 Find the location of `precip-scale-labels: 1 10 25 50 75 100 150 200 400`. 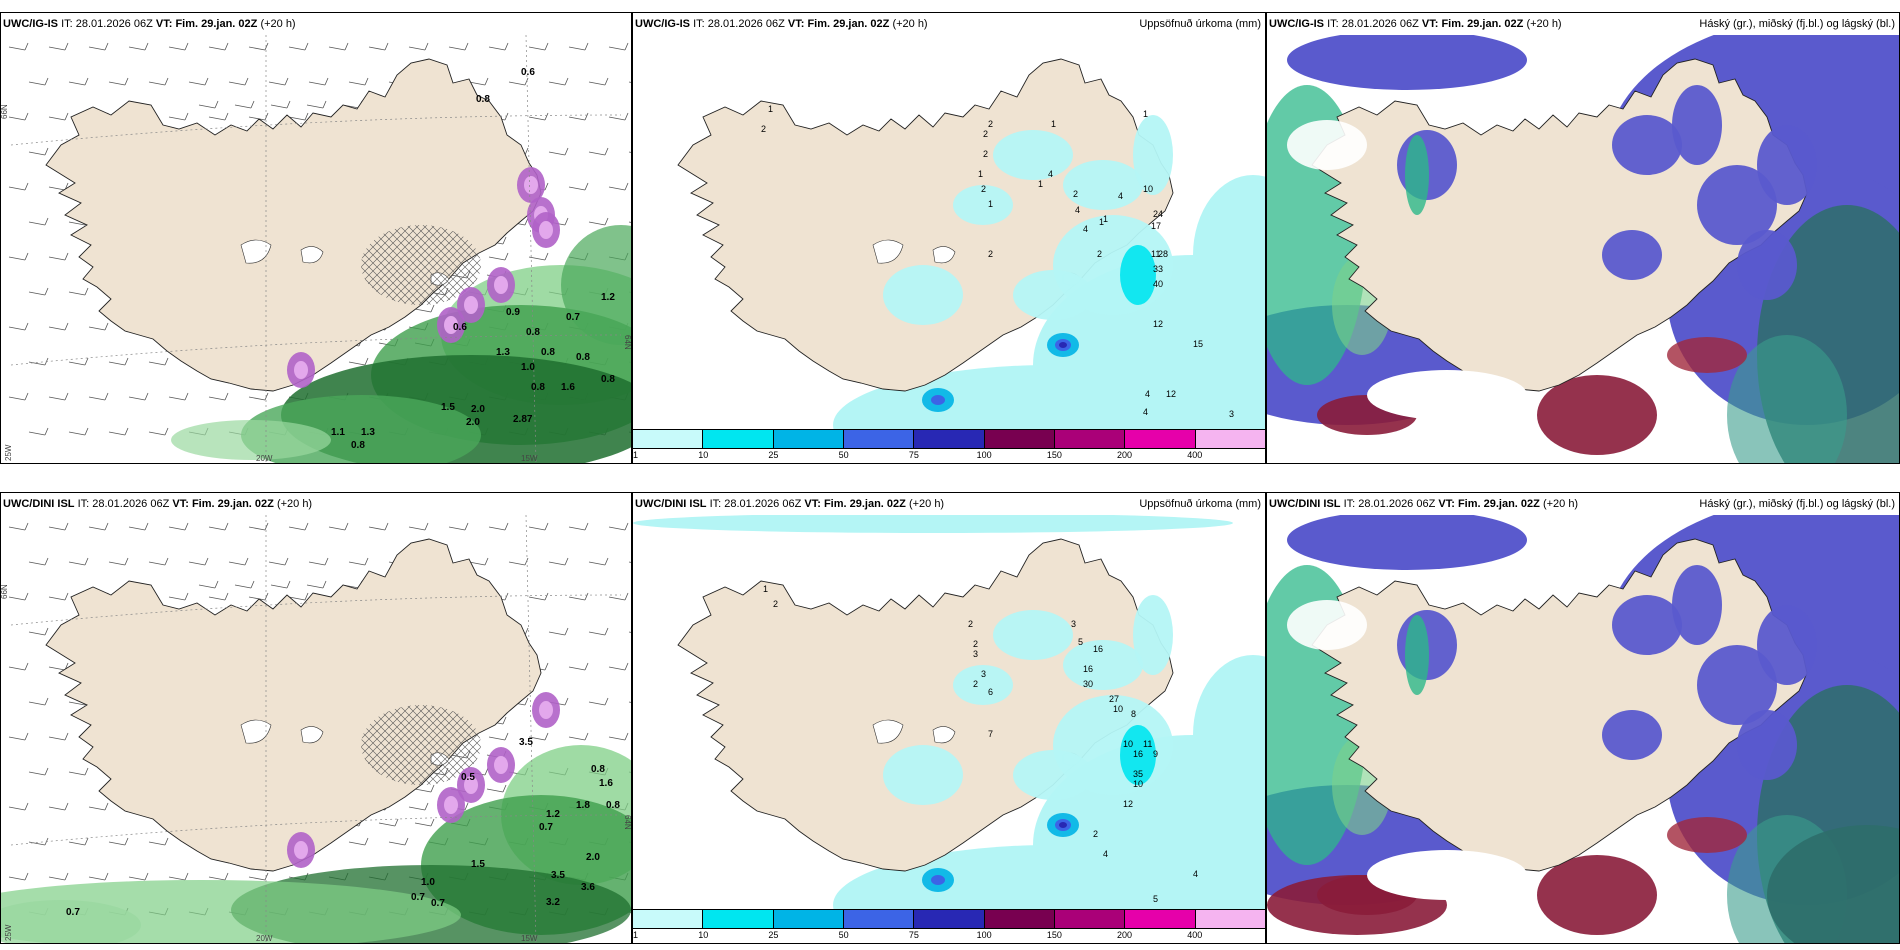

precip-scale-labels: 1 10 25 50 75 100 150 200 400 is located at coordinates (949, 936).